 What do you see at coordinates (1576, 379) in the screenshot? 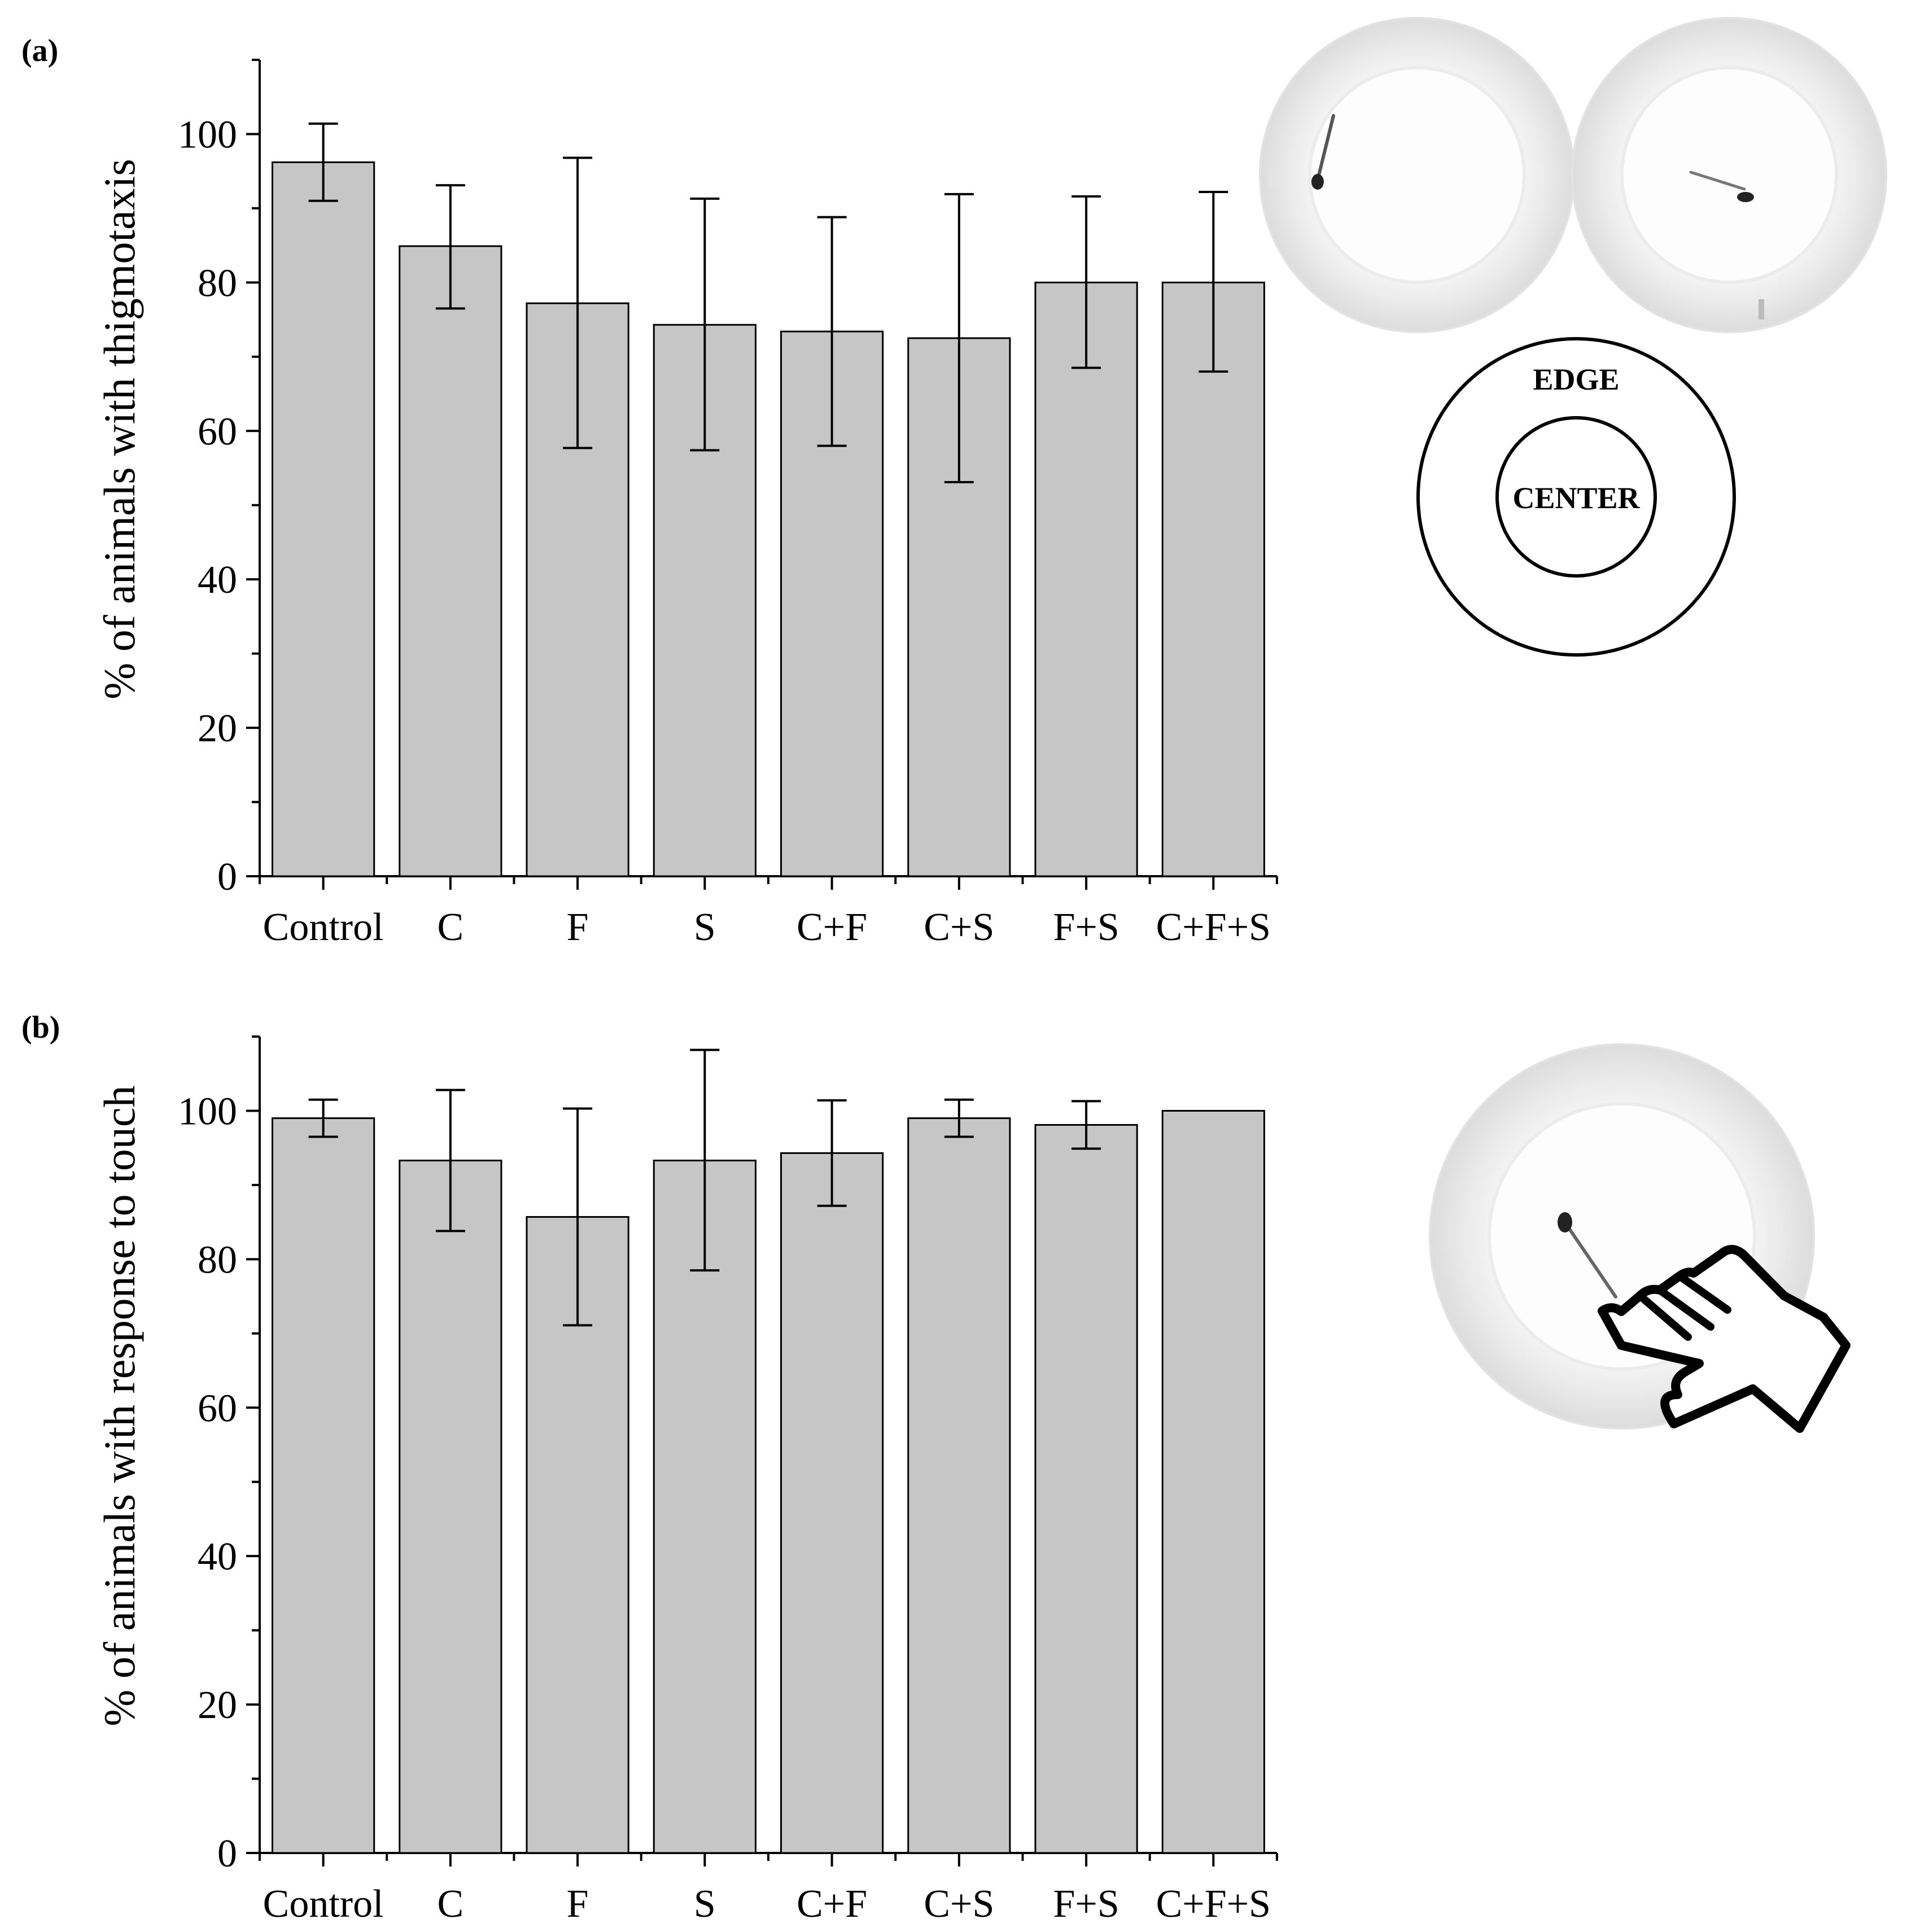
I see `edge-label: EDGE` at bounding box center [1576, 379].